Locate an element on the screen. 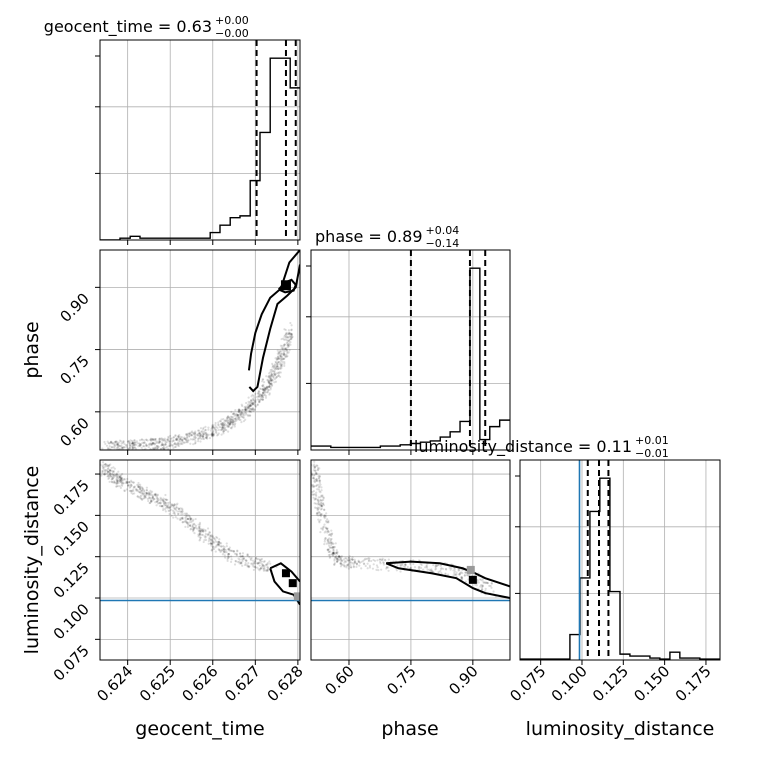  density-peak-marker is located at coordinates (470, 569).